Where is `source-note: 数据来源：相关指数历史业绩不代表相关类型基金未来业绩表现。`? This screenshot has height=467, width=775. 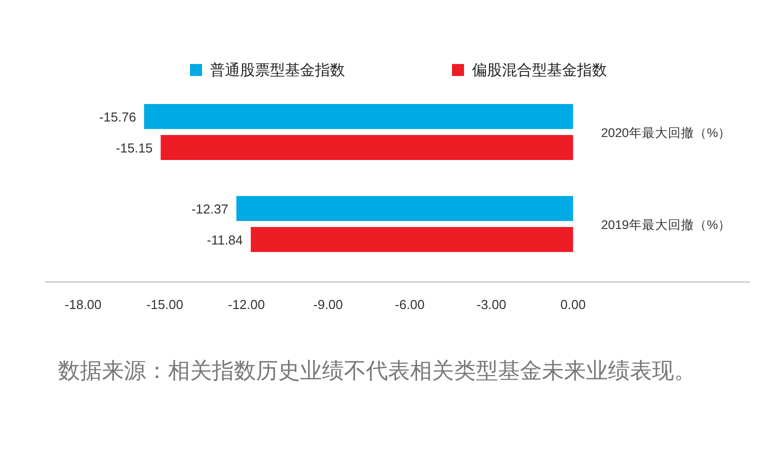
source-note: 数据来源：相关指数历史业绩不代表相关类型基金未来业绩表现。 is located at coordinates (377, 371).